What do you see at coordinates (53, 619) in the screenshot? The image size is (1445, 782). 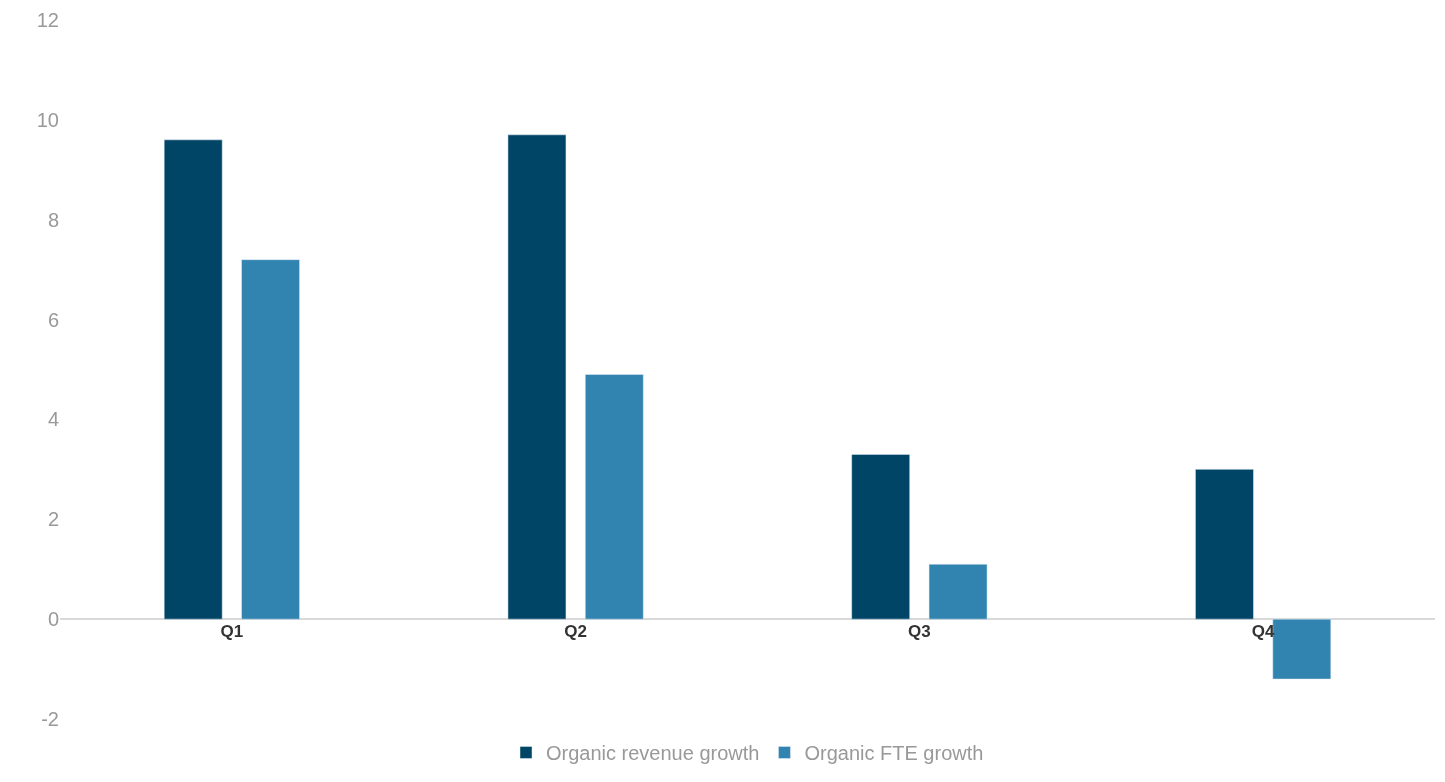 I see `y-tick-label: 0` at bounding box center [53, 619].